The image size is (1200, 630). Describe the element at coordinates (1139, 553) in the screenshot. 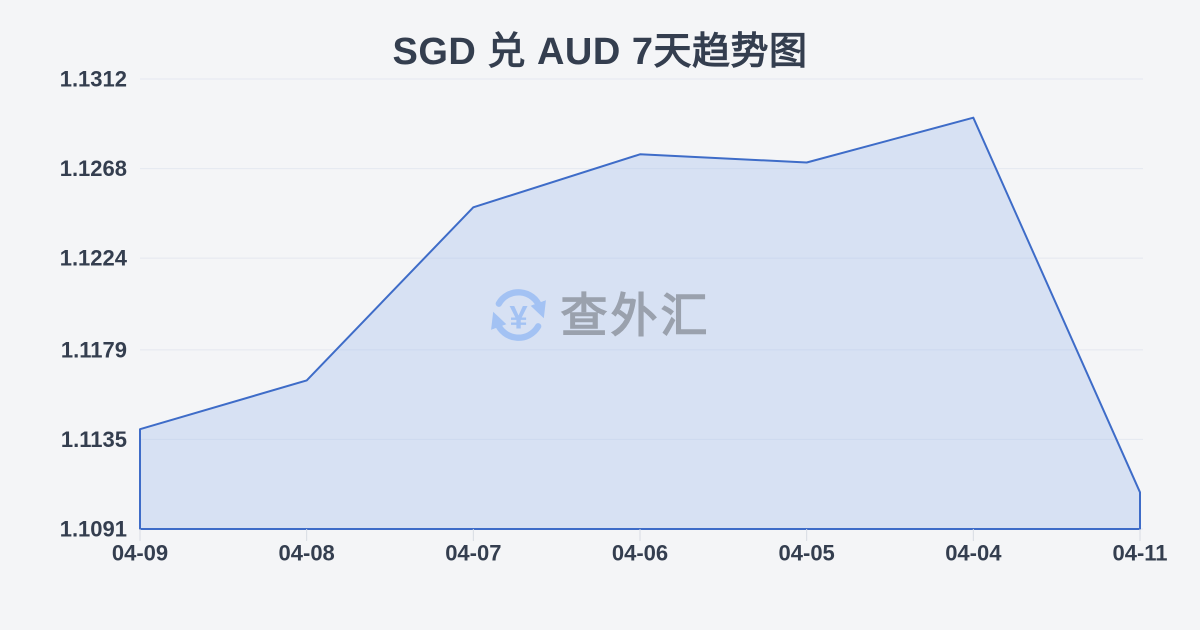

I see `x-axis-tick-label: 04-11` at that location.